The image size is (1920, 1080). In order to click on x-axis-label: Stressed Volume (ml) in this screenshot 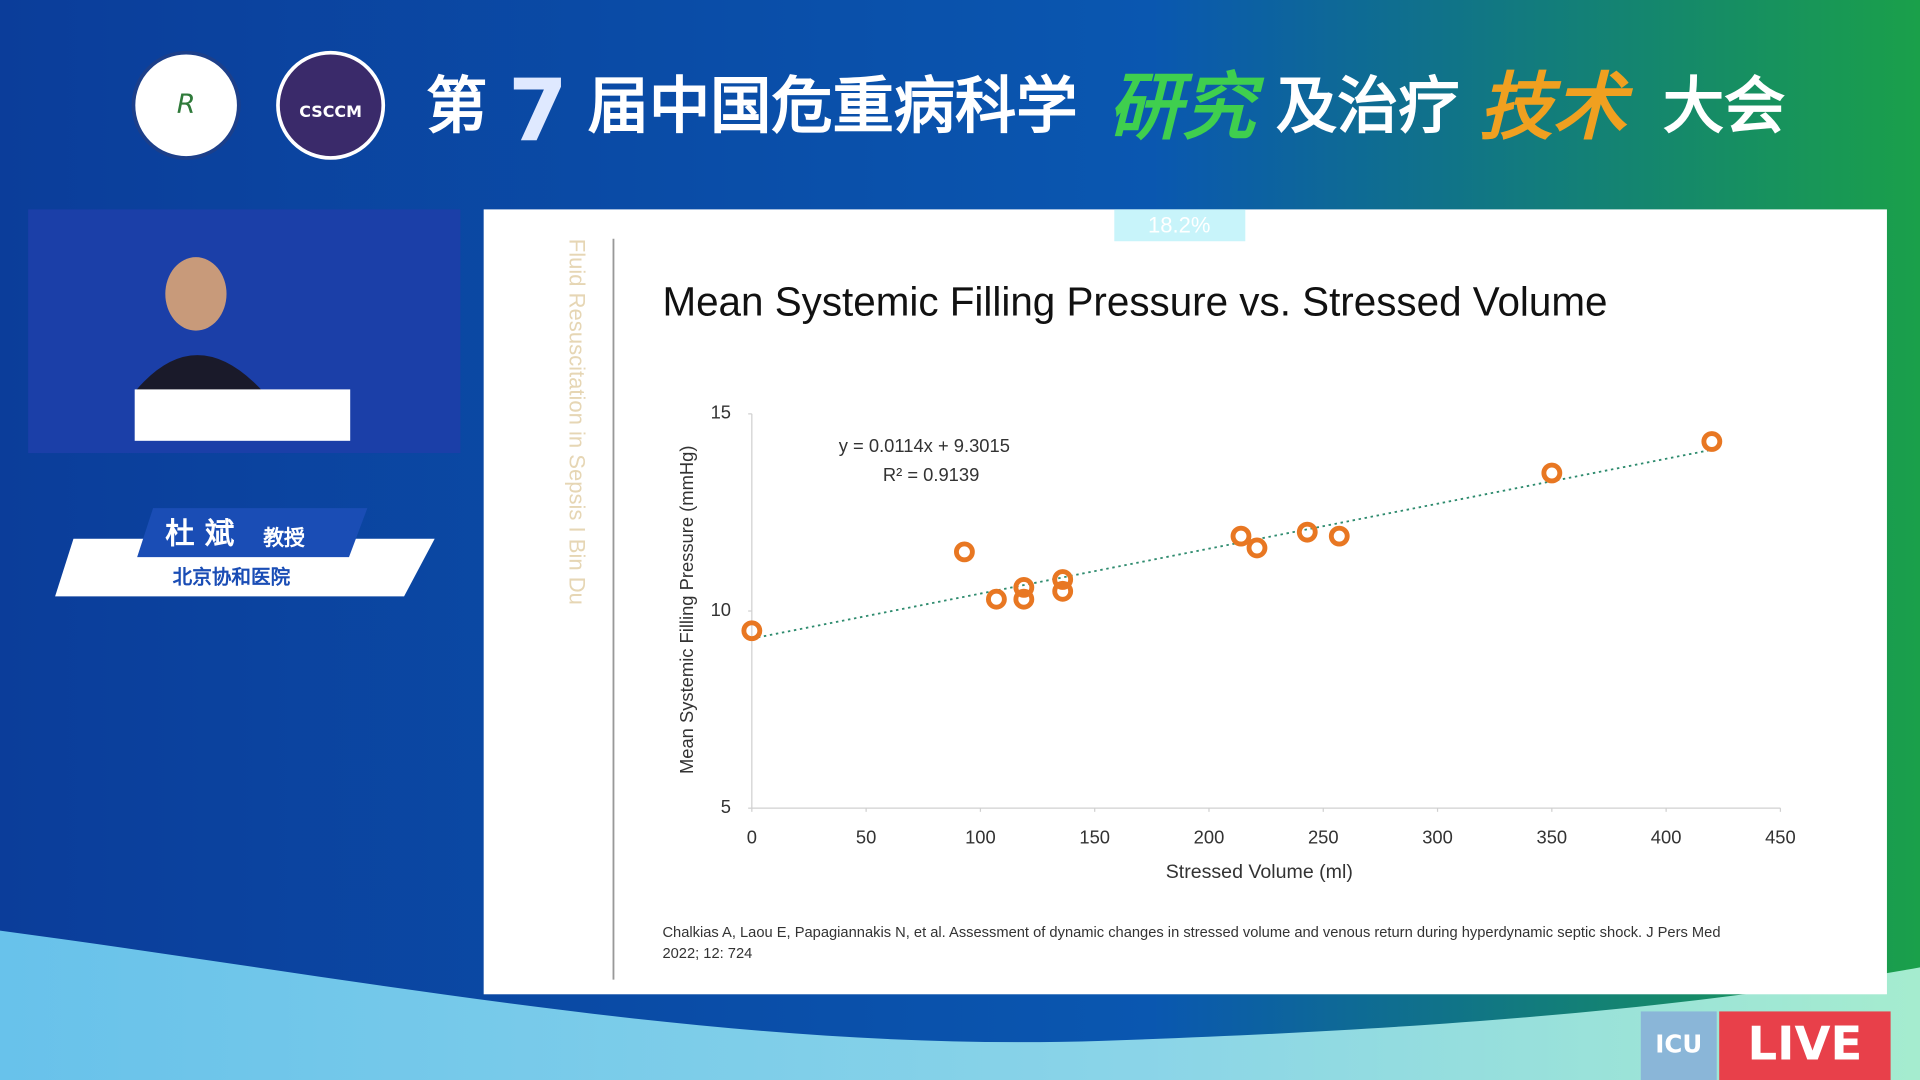, I will do `click(1259, 872)`.